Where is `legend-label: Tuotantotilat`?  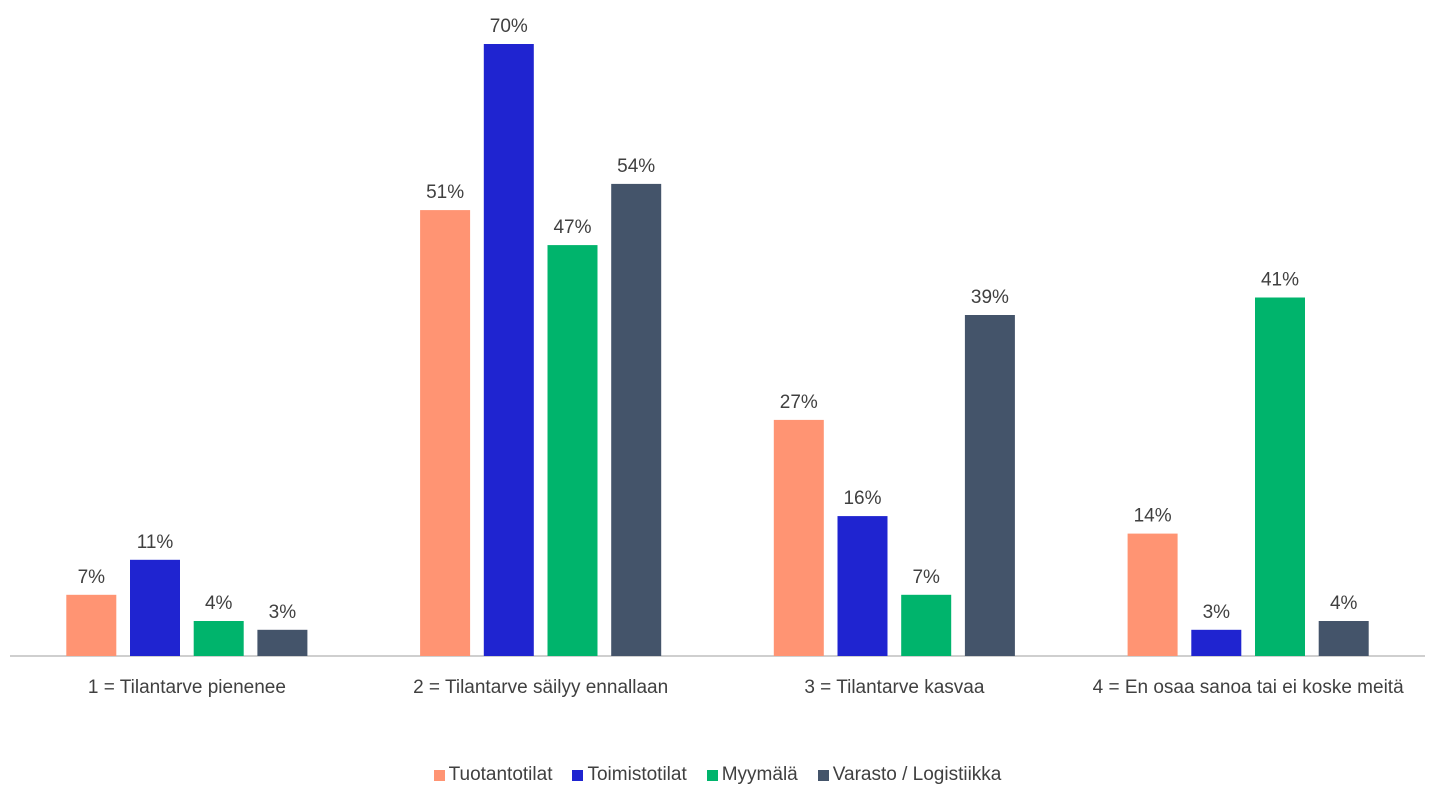 legend-label: Tuotantotilat is located at coordinates (500, 774).